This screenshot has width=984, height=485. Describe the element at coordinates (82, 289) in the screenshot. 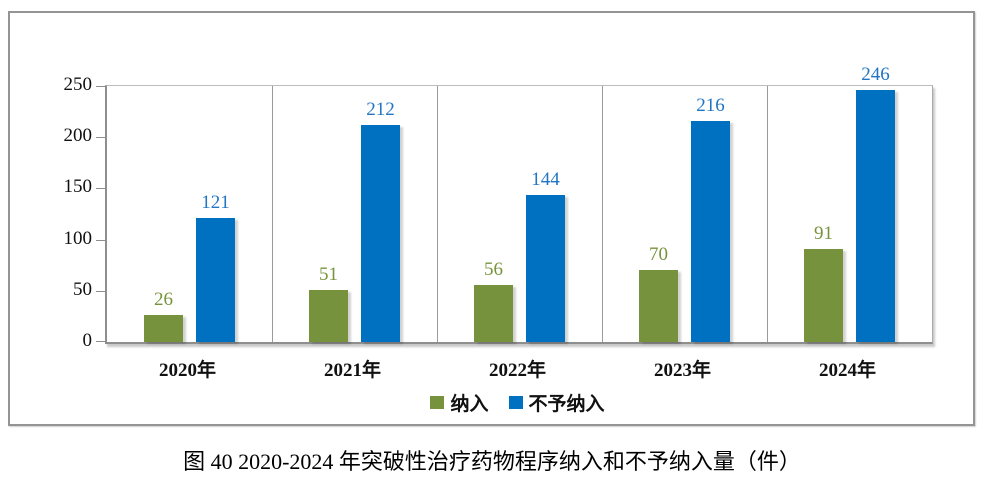

I see `y-tick-label: 50` at that location.